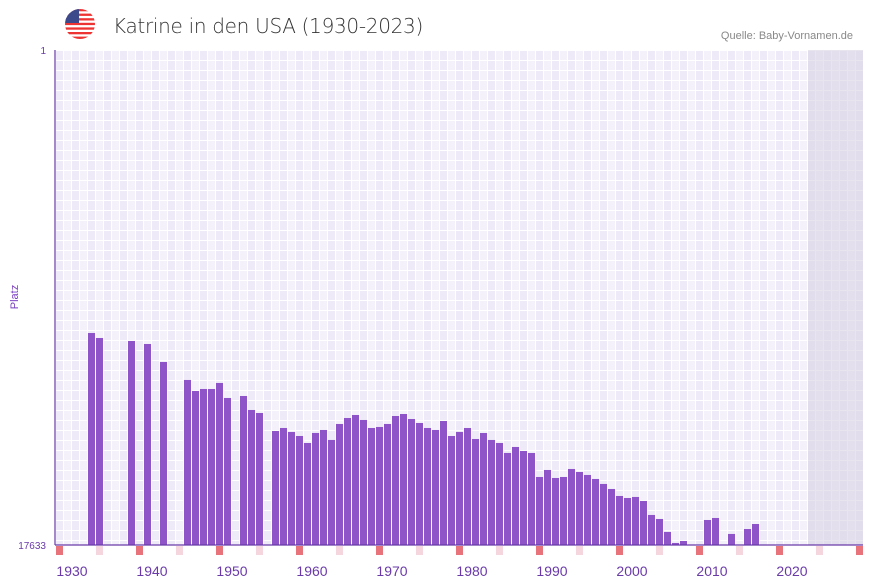 The width and height of the screenshot is (873, 587). Describe the element at coordinates (491, 492) in the screenshot. I see `bar-1982` at that location.